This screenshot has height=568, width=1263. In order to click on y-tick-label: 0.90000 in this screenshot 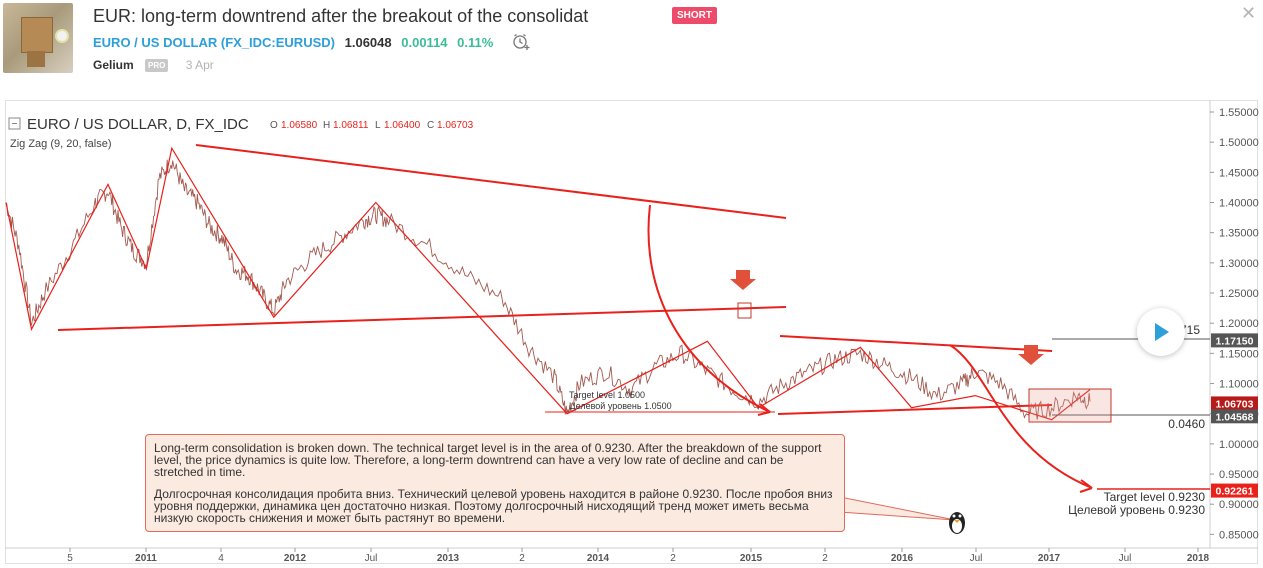, I will do `click(1239, 505)`.